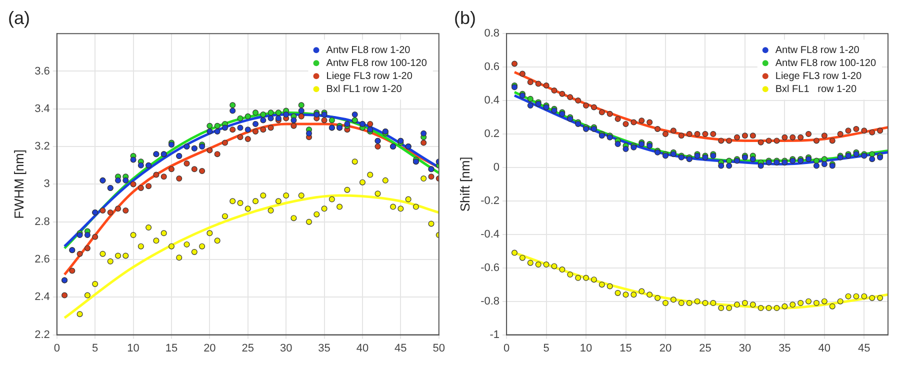  I want to click on legend-label: Antw FL8 row 1-20, so click(817, 50).